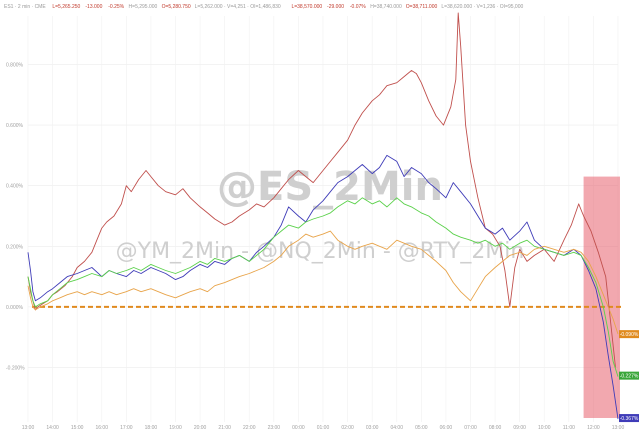 The width and height of the screenshot is (640, 432). Describe the element at coordinates (176, 7) in the screenshot. I see `header-item: O=5,280.750` at that location.